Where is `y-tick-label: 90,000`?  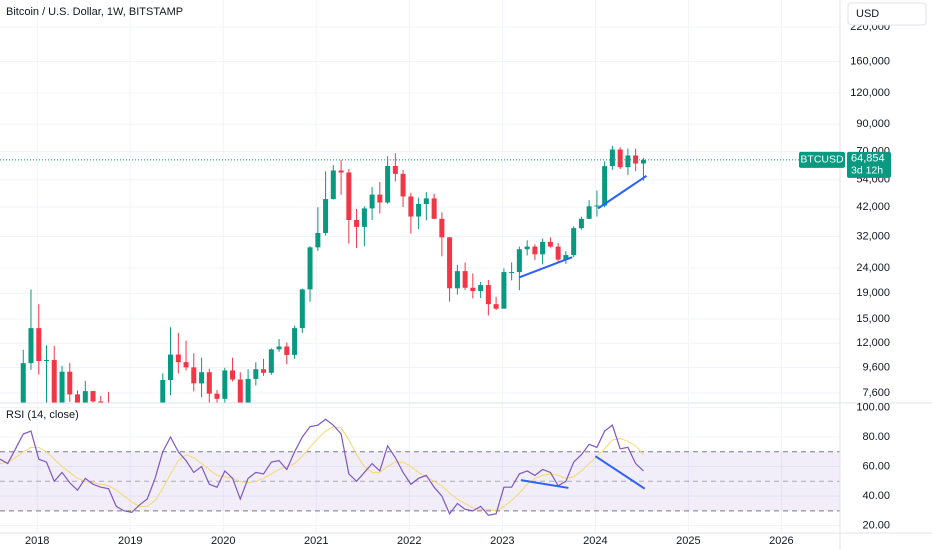
y-tick-label: 90,000 is located at coordinates (873, 124).